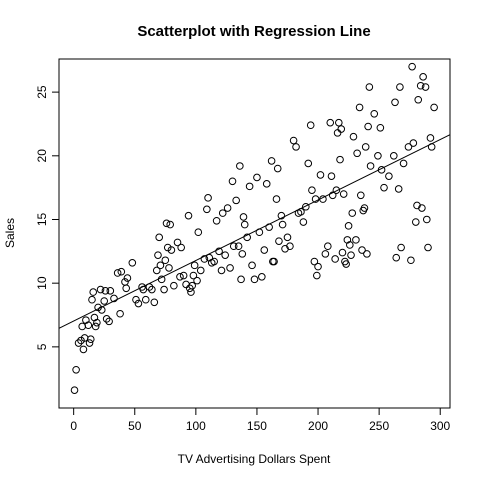  Describe the element at coordinates (10, 233) in the screenshot. I see `y-axis-label: Sales` at that location.